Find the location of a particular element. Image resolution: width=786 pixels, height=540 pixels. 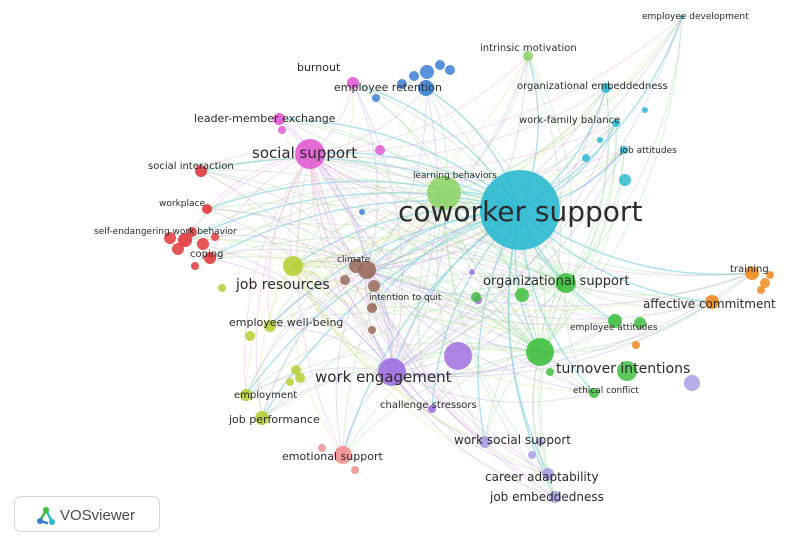

node-leader-member-exchange is located at coordinates (279, 119).